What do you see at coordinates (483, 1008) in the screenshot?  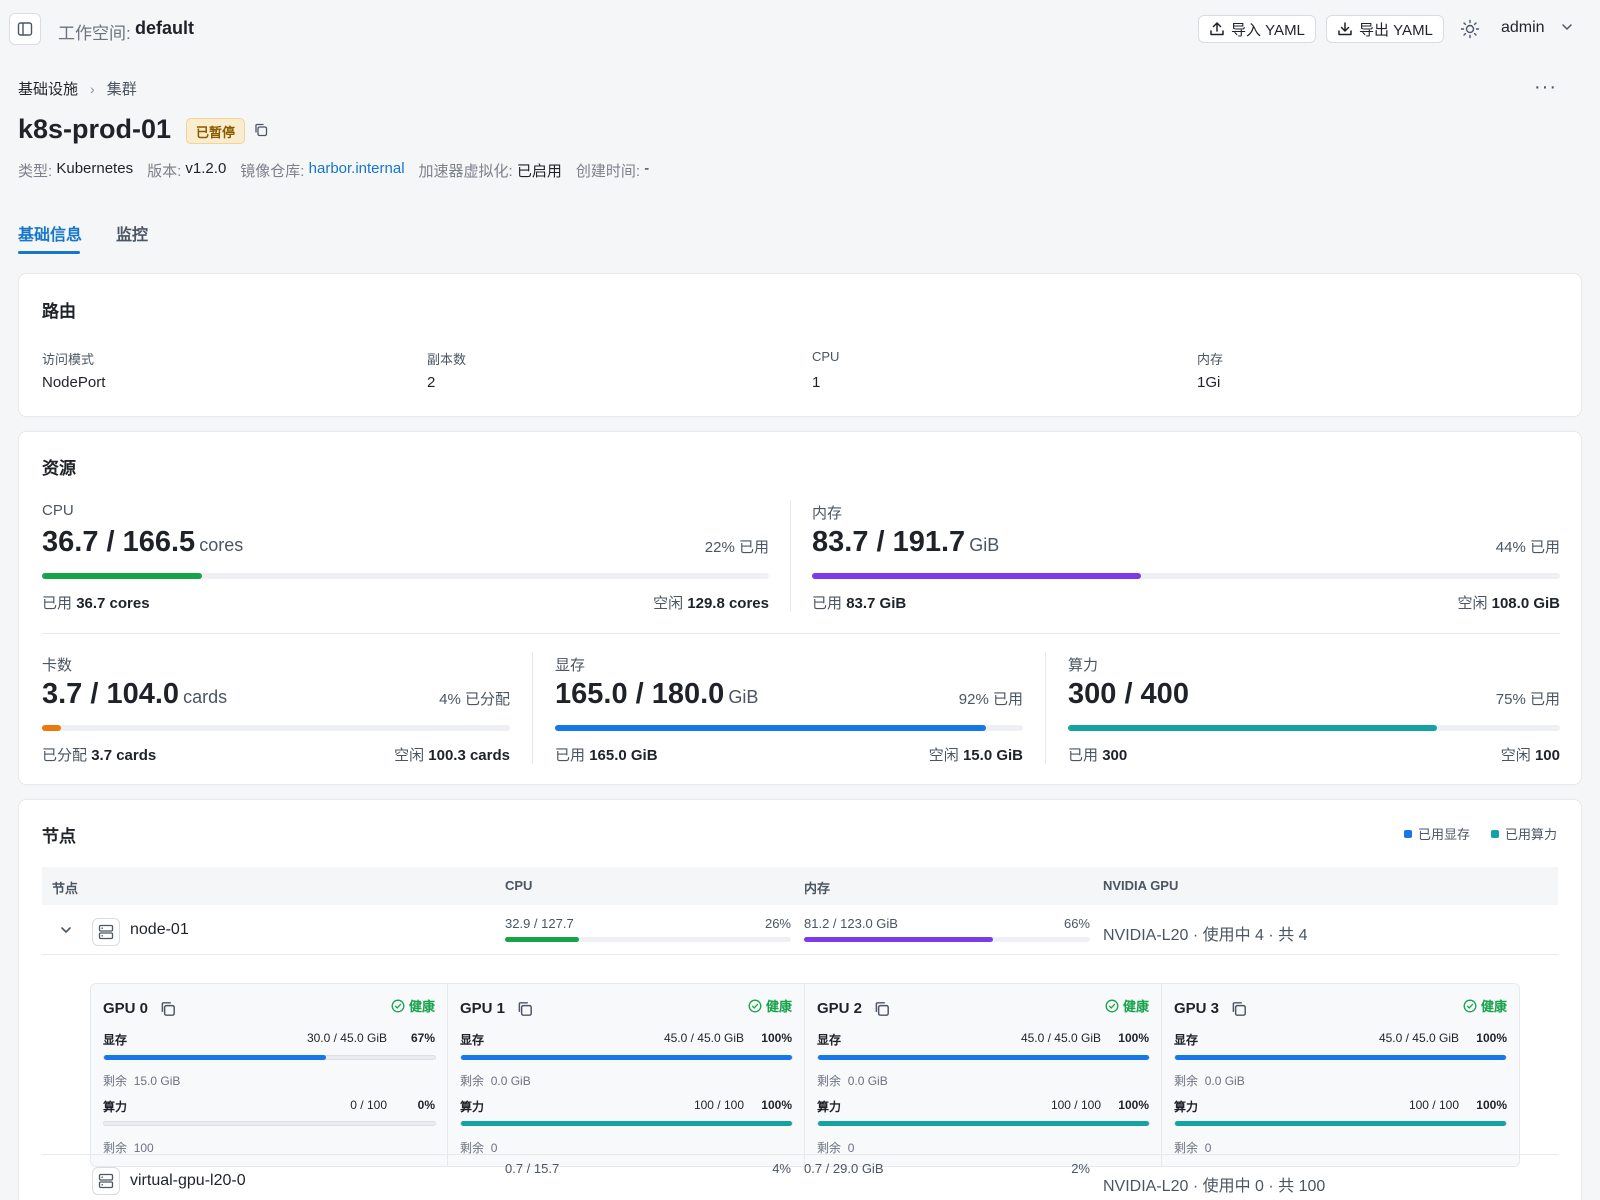 I see `gpu-name: GPU 1` at bounding box center [483, 1008].